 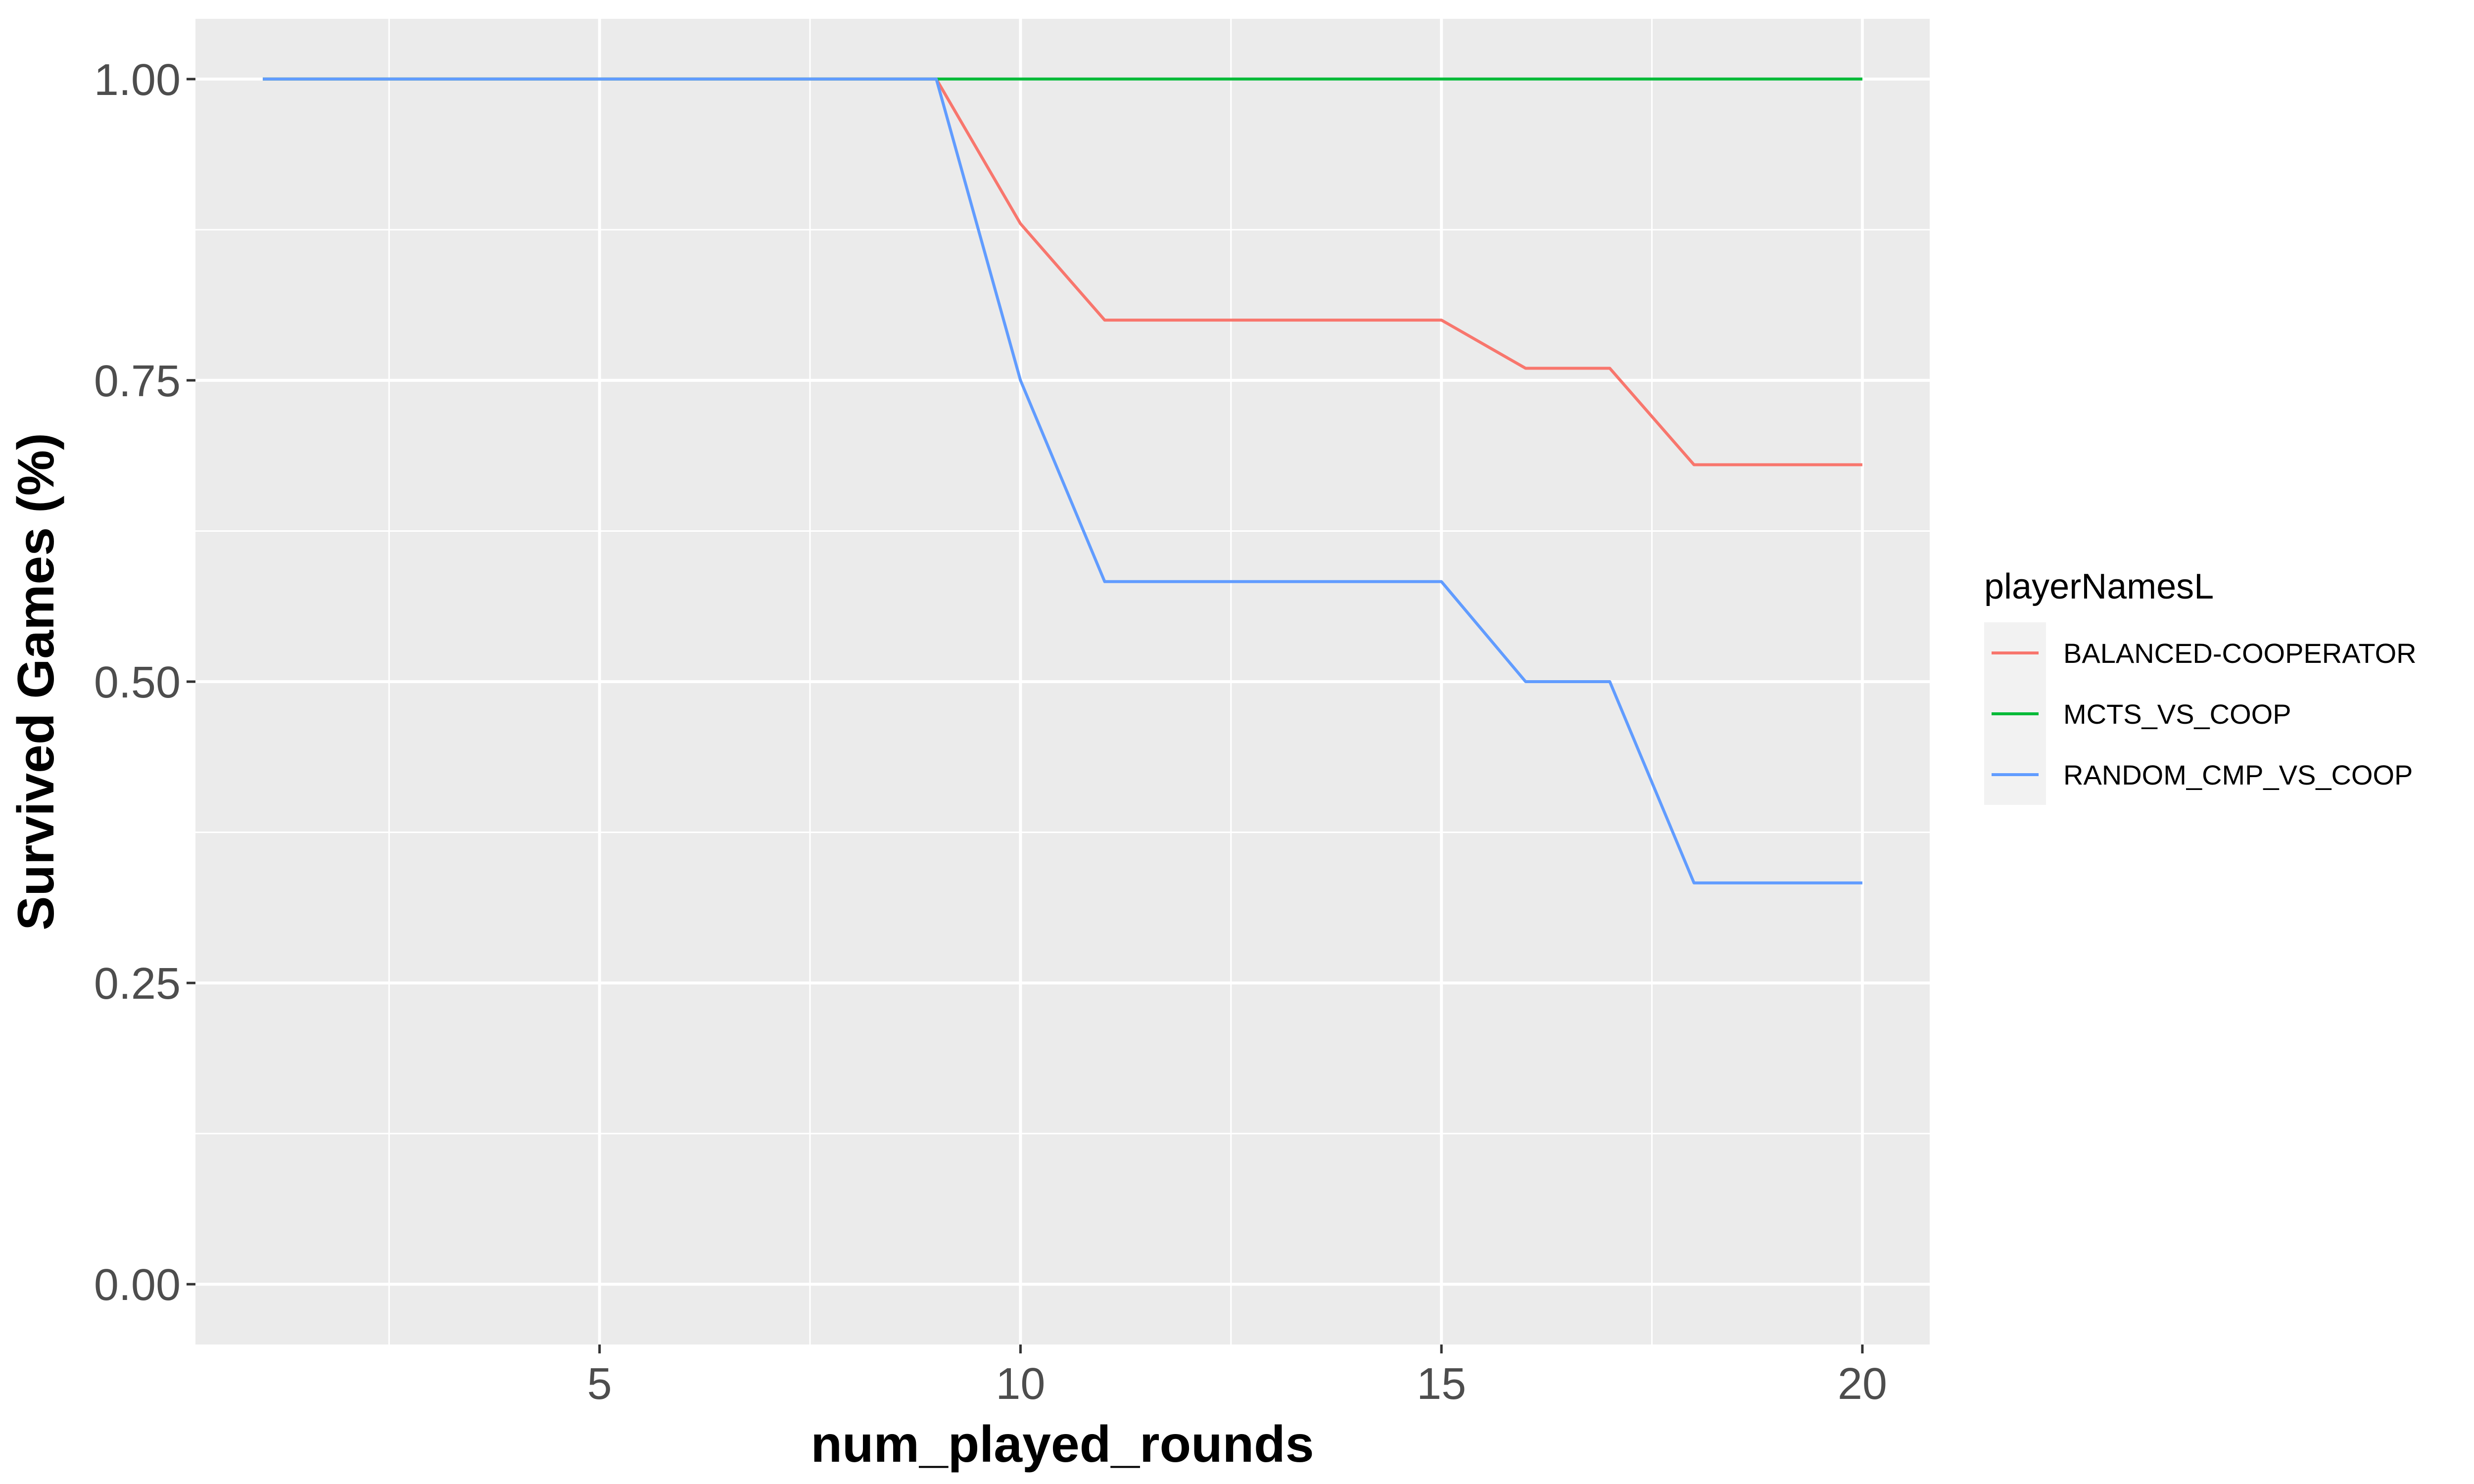 I want to click on y-tick-label: 1.00, so click(x=137, y=80).